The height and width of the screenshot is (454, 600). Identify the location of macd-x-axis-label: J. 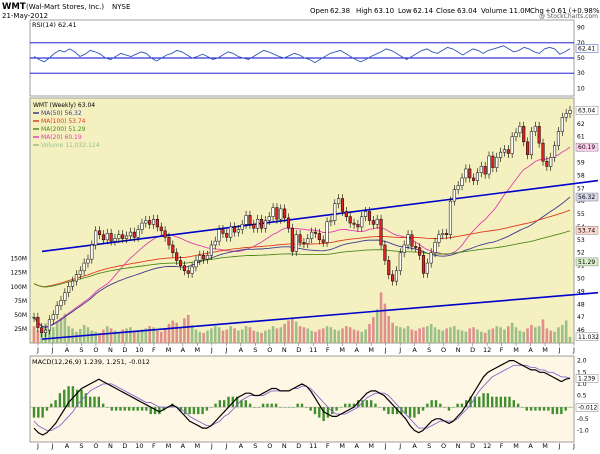
(52, 446).